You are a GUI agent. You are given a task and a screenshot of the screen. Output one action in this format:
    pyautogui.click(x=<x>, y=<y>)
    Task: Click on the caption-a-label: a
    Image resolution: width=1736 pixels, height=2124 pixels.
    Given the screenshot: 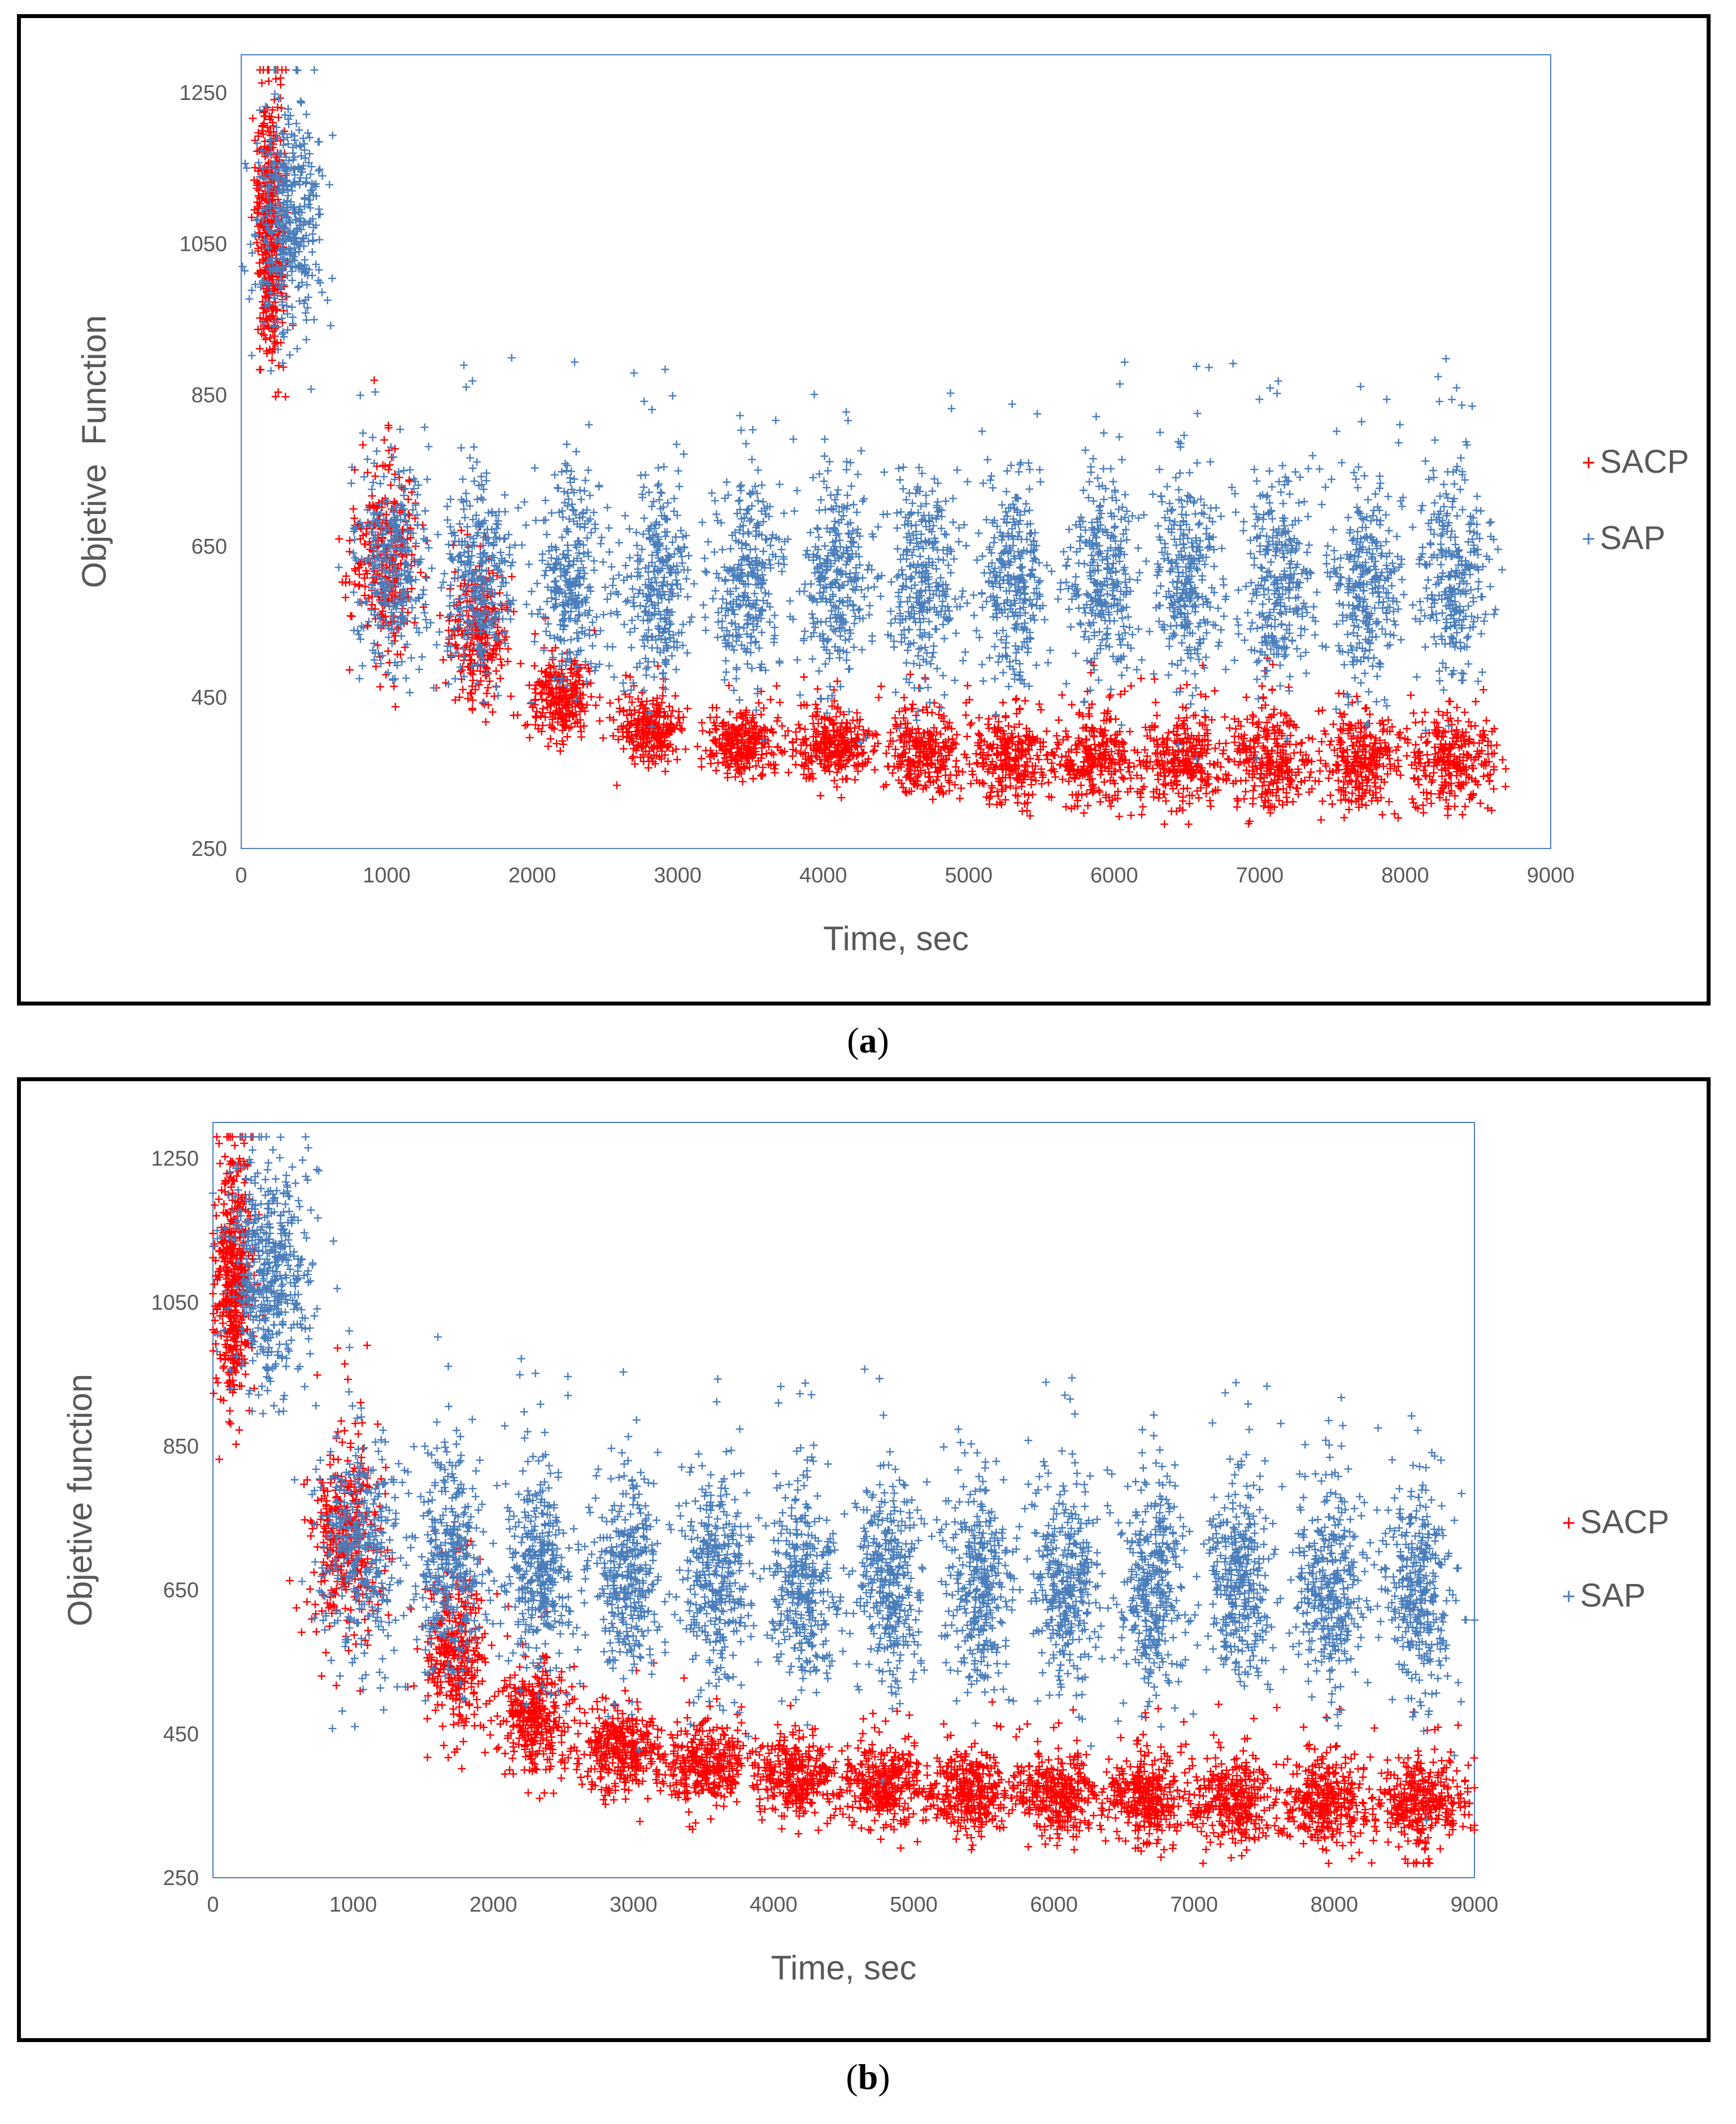 What is the action you would take?
    pyautogui.click(x=868, y=1040)
    